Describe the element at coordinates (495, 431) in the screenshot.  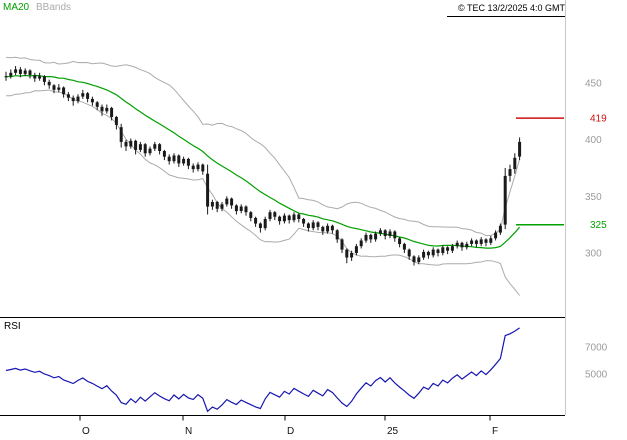
I see `time-tick-label: F` at that location.